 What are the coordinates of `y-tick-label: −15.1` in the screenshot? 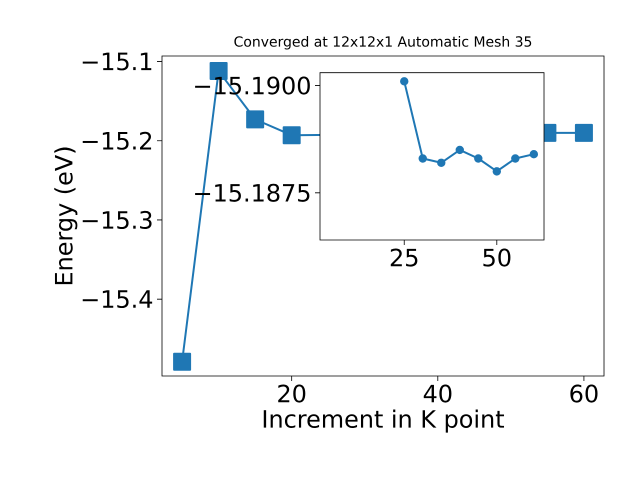 It's located at (117, 61).